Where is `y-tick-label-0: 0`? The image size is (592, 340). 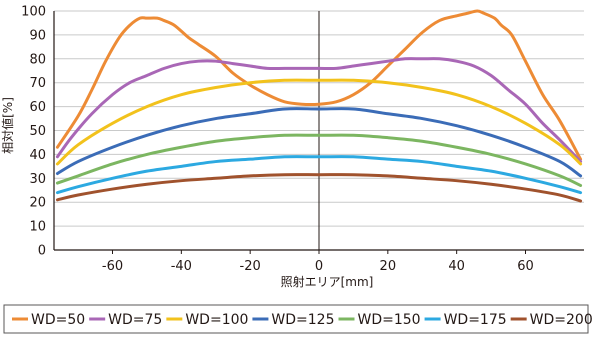 y-tick-label-0: 0 is located at coordinates (42, 251).